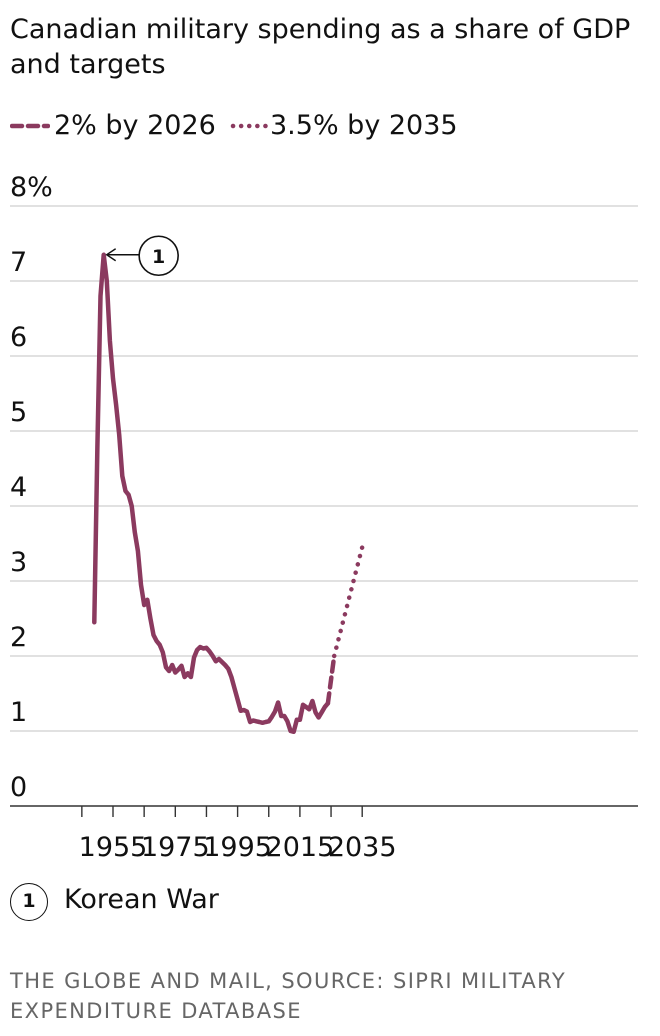  What do you see at coordinates (18, 337) in the screenshot?
I see `y-tick-label: 6` at bounding box center [18, 337].